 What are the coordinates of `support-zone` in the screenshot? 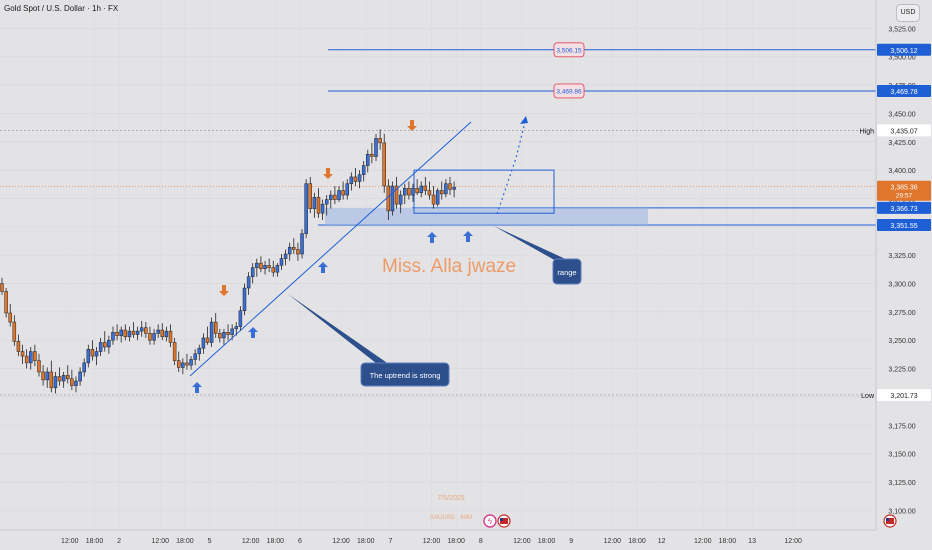 It's located at (486, 216).